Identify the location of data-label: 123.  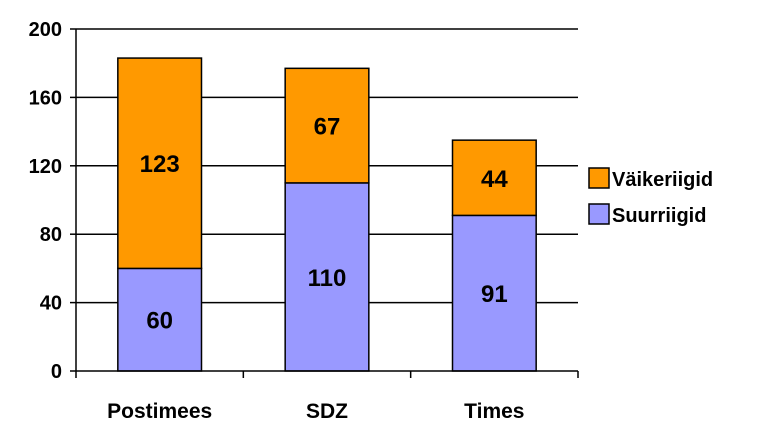
(160, 164).